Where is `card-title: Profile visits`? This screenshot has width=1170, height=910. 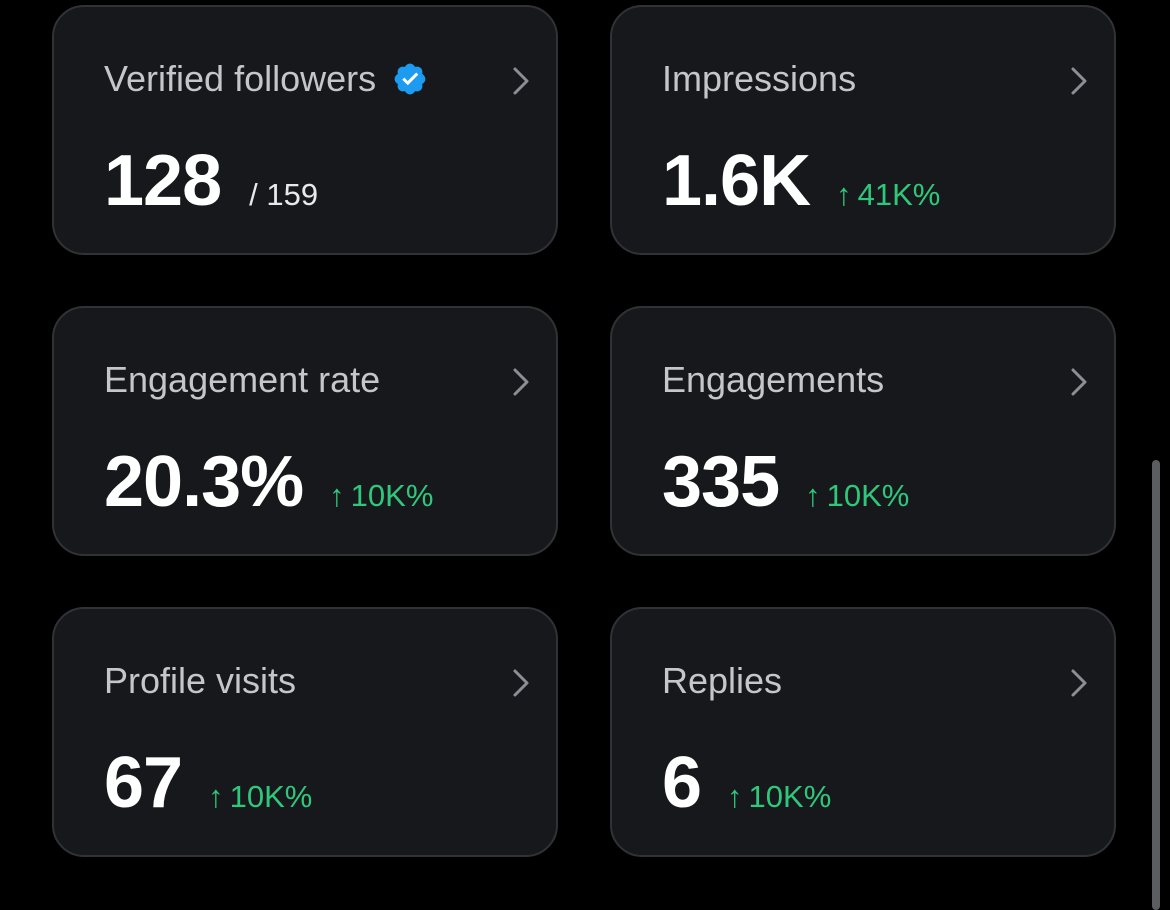
card-title: Profile visits is located at coordinates (200, 680).